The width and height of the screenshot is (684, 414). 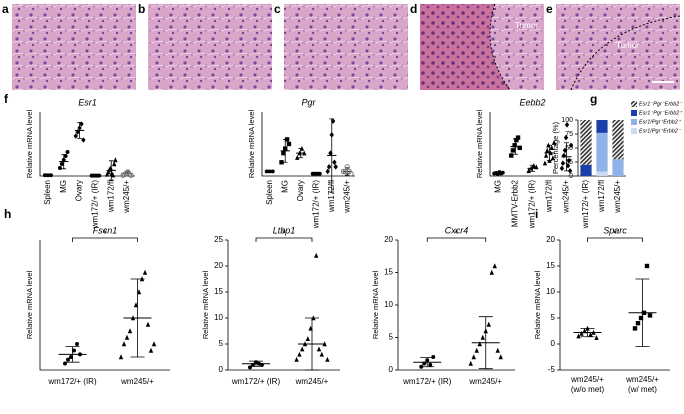 I want to click on image-tissue, so click(x=210, y=47).